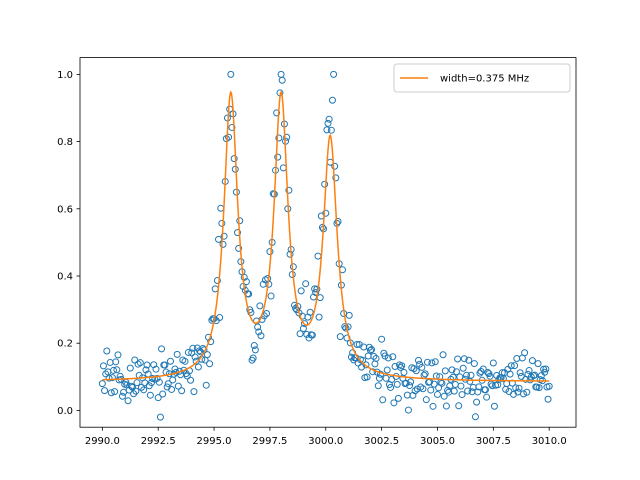 This screenshot has height=480, width=640. Describe the element at coordinates (158, 441) in the screenshot. I see `x-tick-label: 2992.5` at that location.